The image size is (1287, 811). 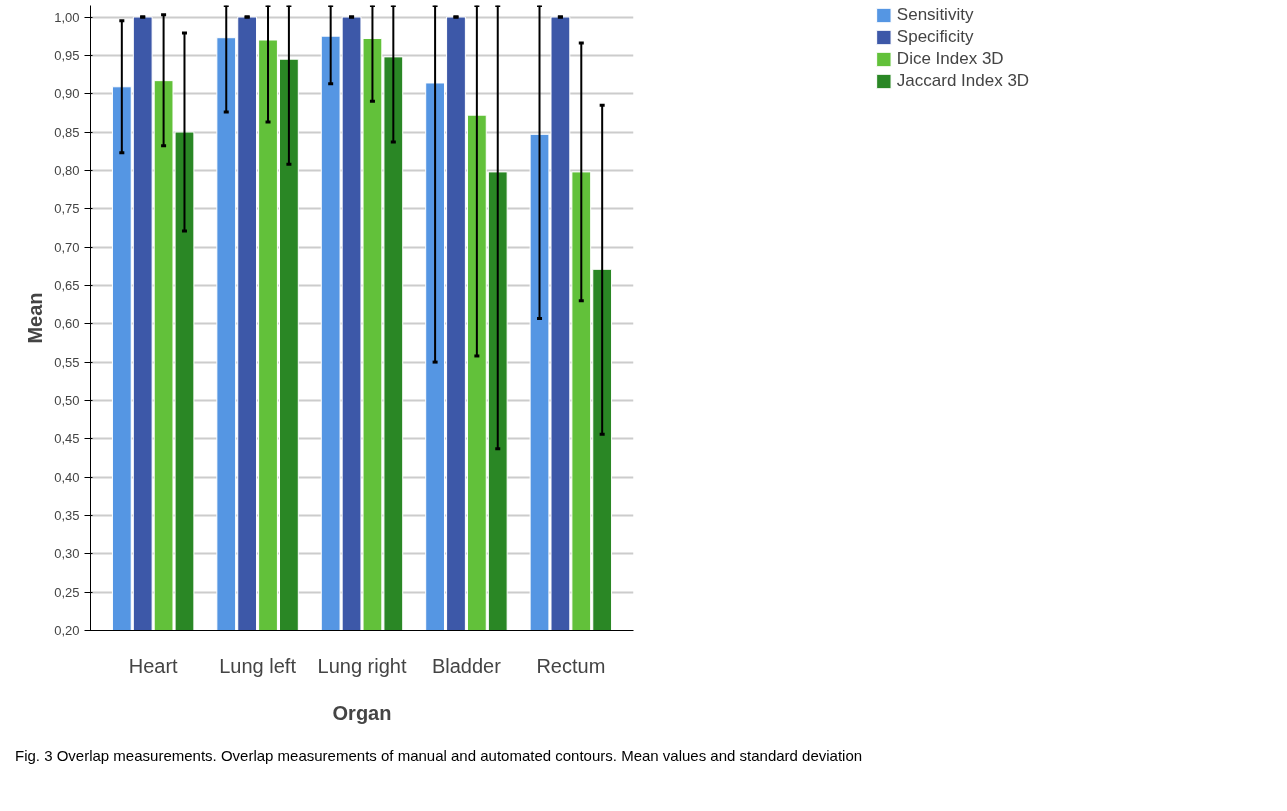 I want to click on y-tick-label: 0,50, so click(x=67, y=400).